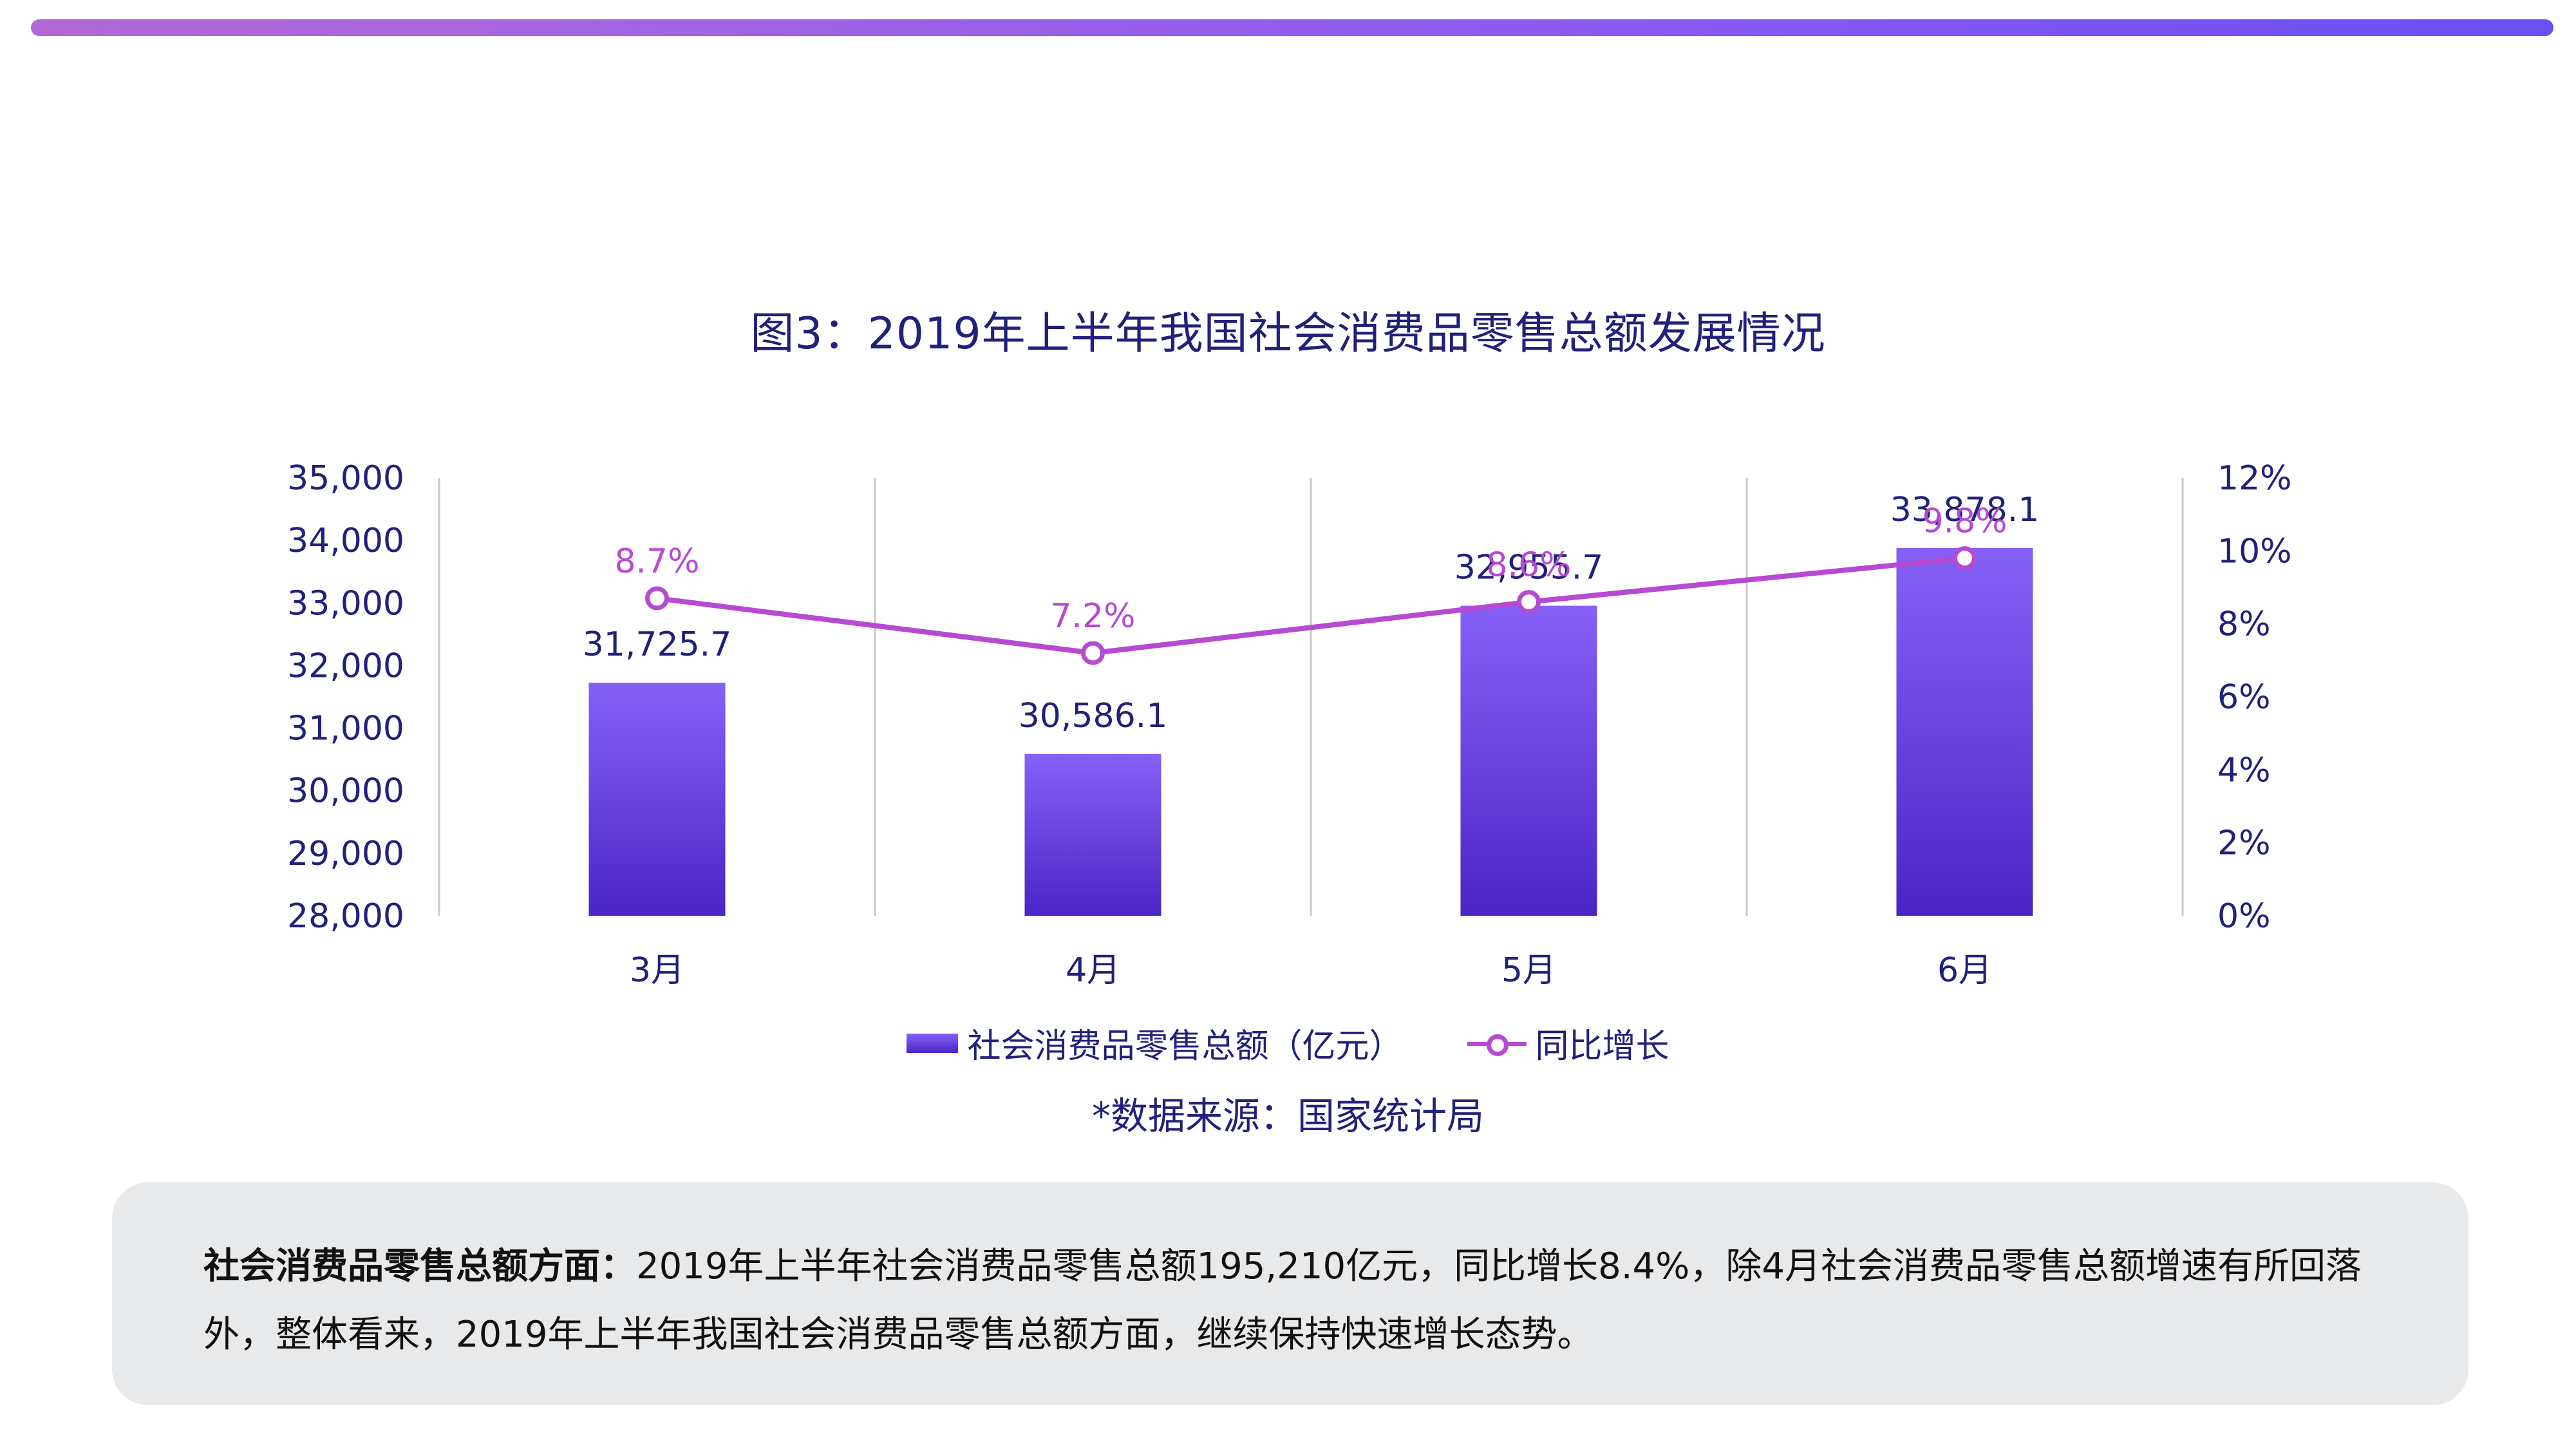  What do you see at coordinates (2244, 844) in the screenshot?
I see `y-right-tick-label: 2%` at bounding box center [2244, 844].